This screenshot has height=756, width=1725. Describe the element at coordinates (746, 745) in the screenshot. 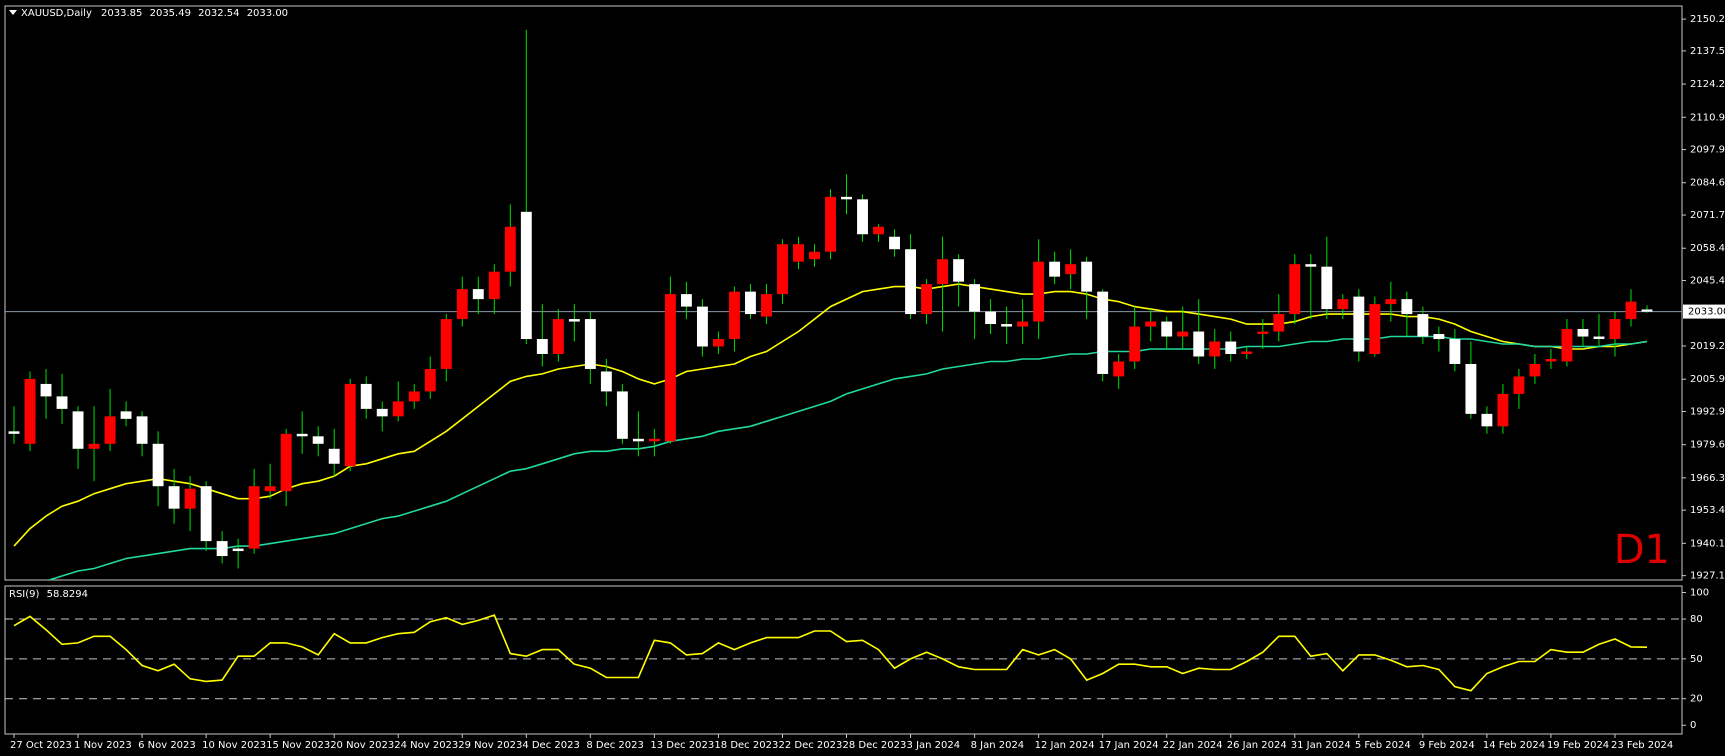

I see `x-tick-label: 18 Dec 2023` at that location.